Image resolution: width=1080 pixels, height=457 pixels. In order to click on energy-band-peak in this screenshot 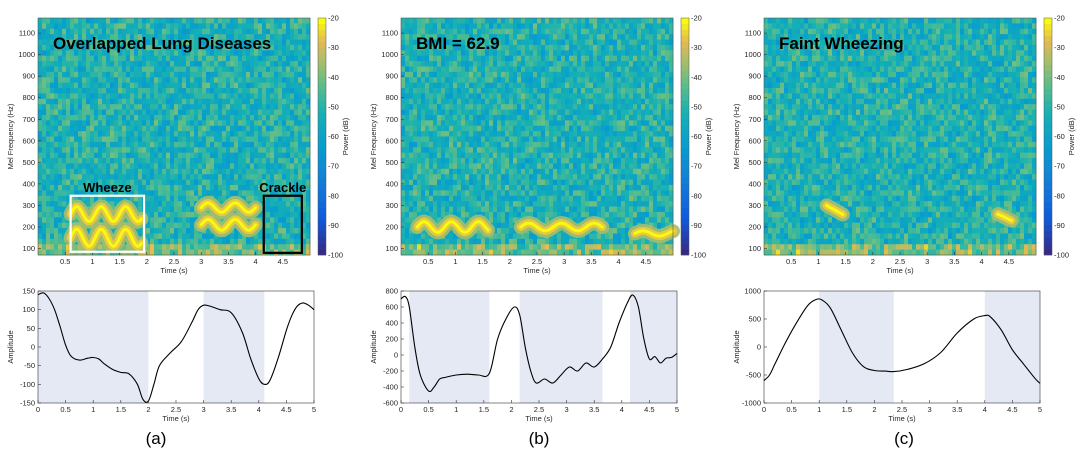, I will do `click(228, 207)`.